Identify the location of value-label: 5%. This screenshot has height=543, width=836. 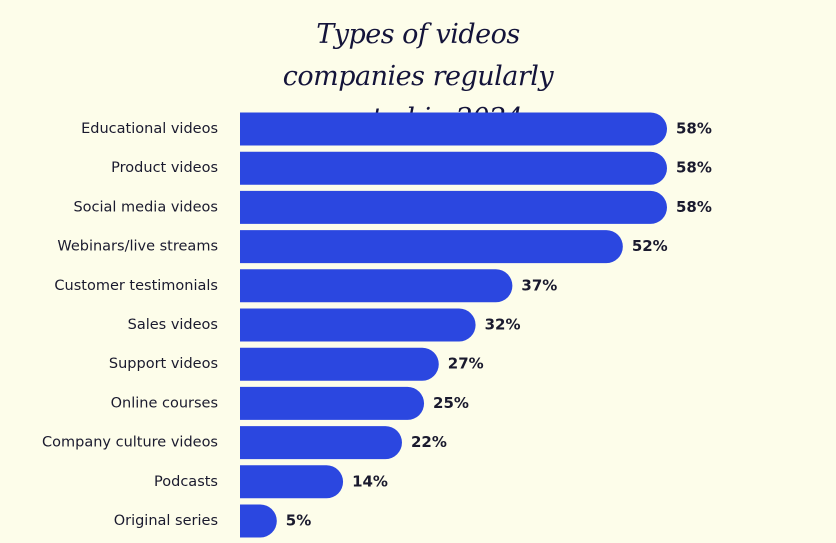
(298, 521).